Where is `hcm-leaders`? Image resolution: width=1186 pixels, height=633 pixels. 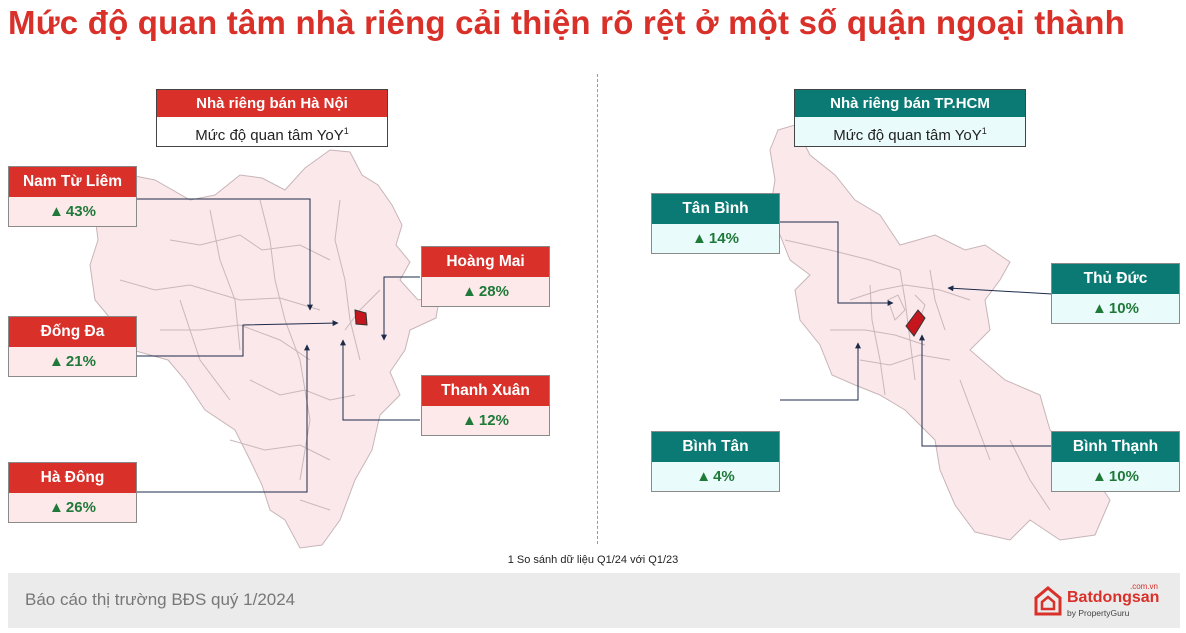
hcm-leaders is located at coordinates (916, 334).